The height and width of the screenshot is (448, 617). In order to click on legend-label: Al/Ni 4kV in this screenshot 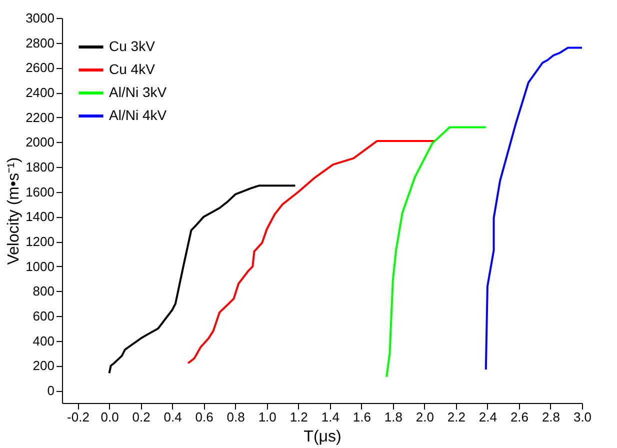, I will do `click(138, 115)`.